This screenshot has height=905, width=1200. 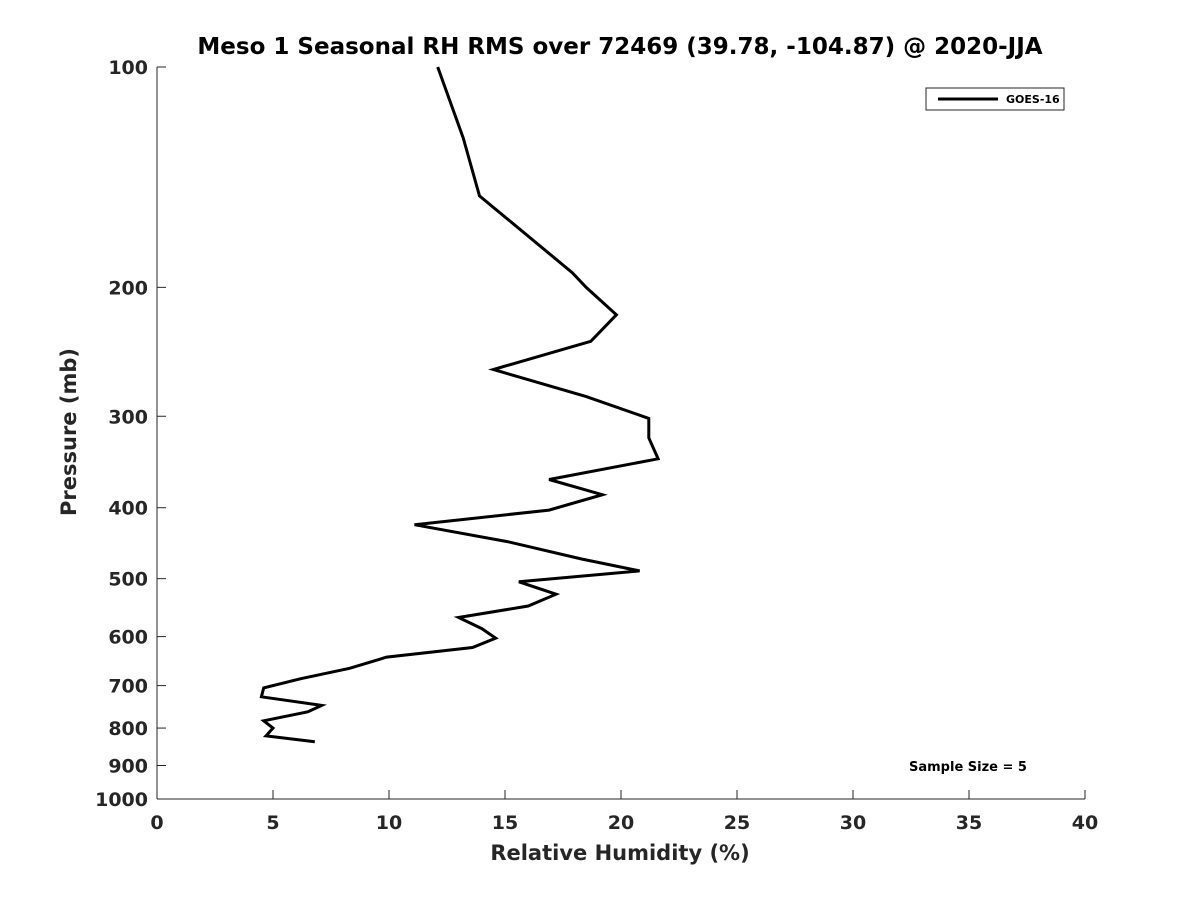 I want to click on y-tick-label: 800, so click(x=128, y=729).